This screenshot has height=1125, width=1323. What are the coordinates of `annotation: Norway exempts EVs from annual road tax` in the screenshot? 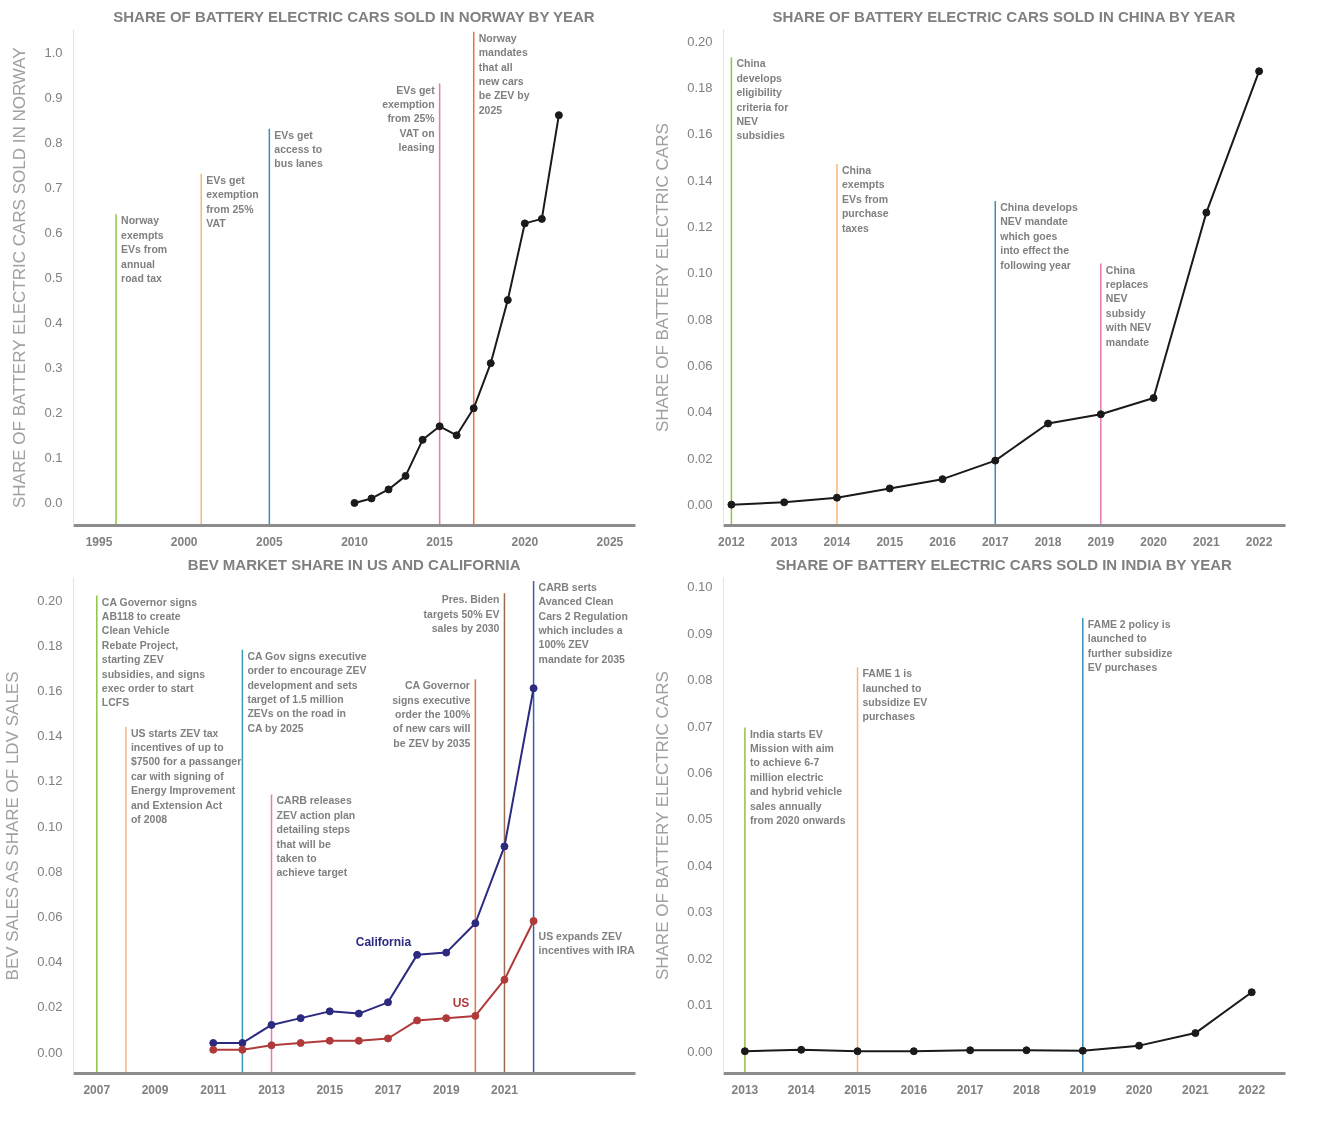 It's located at (144, 249).